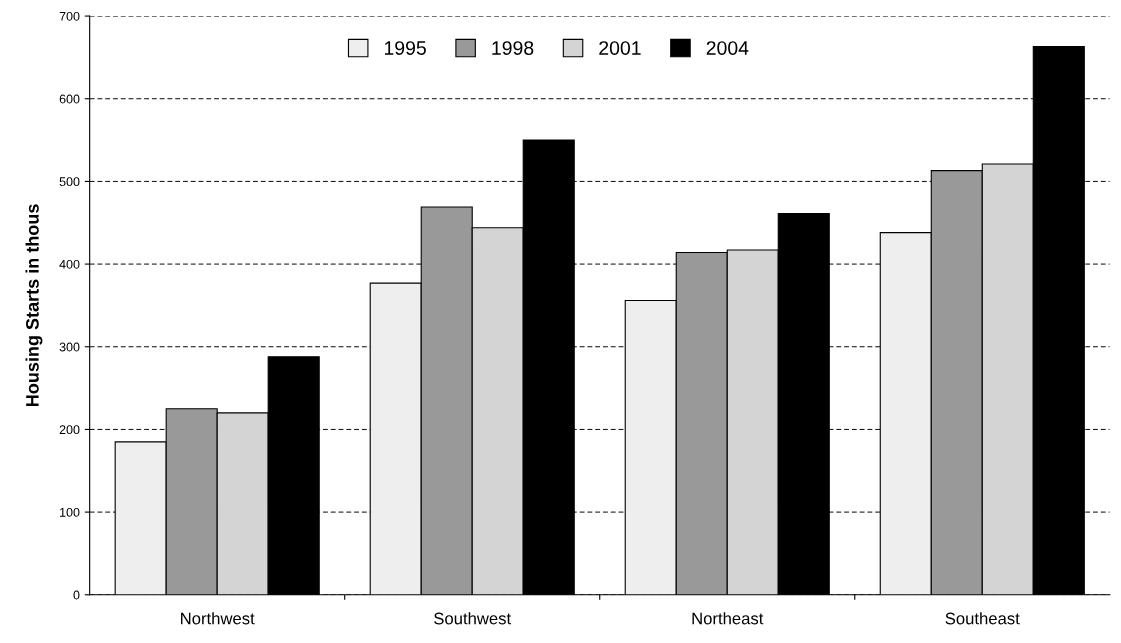  What do you see at coordinates (69, 264) in the screenshot?
I see `y-tick-label: 400` at bounding box center [69, 264].